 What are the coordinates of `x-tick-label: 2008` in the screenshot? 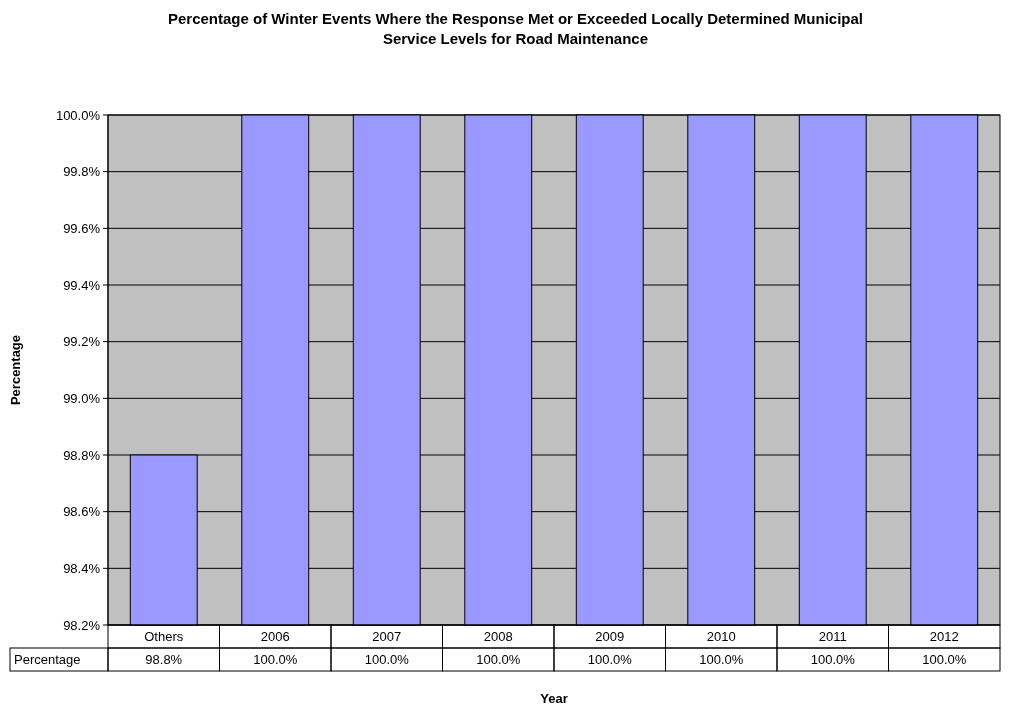 It's located at (498, 637).